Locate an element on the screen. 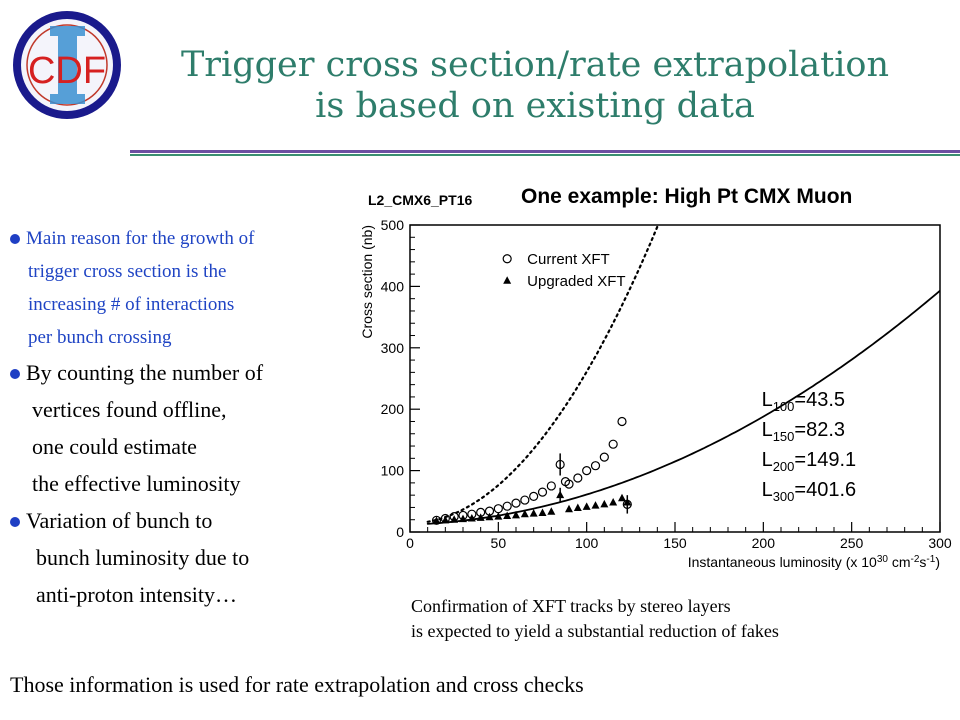 This screenshot has width=960, height=720. annotation-subscript: 150 is located at coordinates (784, 436).